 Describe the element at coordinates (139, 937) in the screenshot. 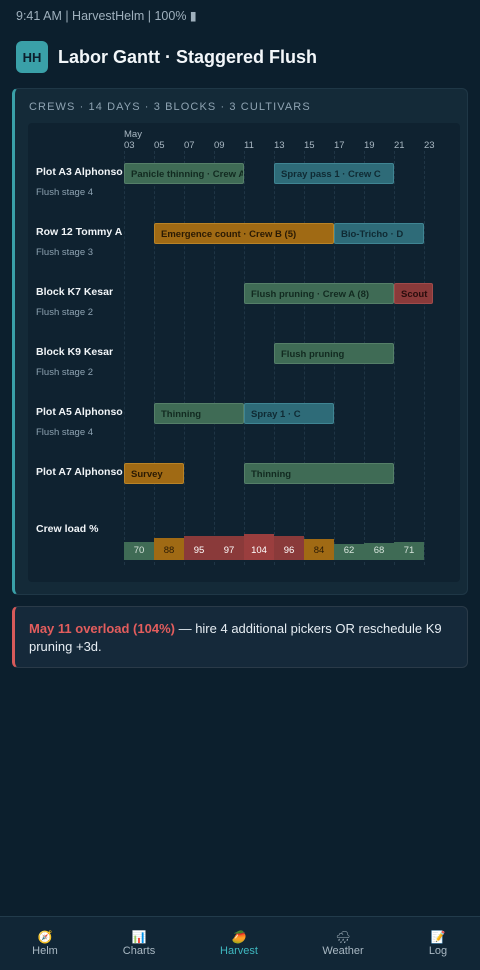

I see `charts-icon: 📊` at that location.